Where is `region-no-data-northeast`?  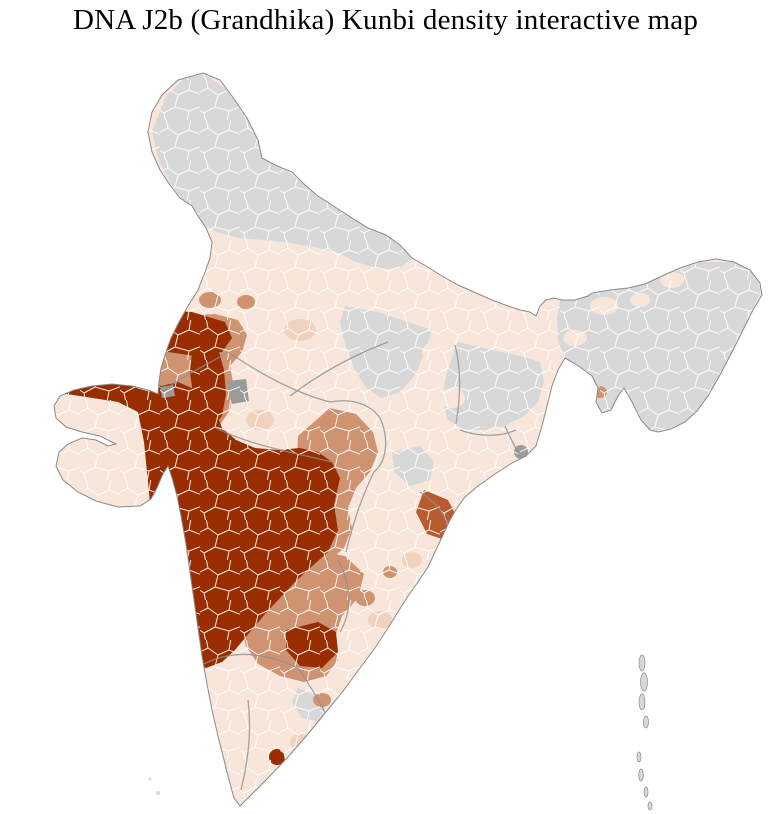 region-no-data-northeast is located at coordinates (659, 346).